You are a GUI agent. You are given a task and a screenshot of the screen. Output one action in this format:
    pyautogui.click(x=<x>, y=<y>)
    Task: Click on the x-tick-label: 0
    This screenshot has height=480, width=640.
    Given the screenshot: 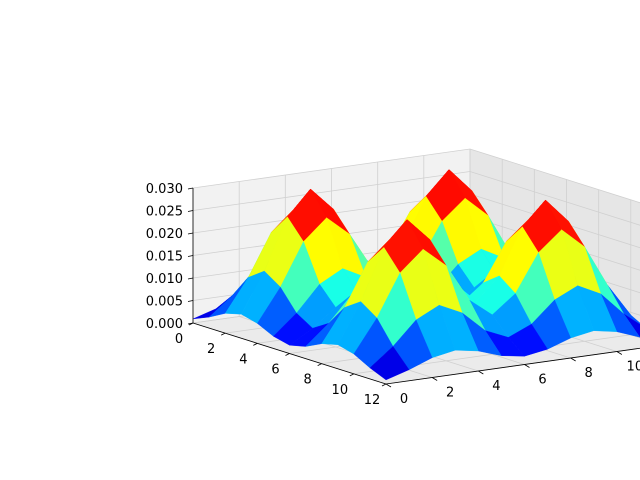 What is the action you would take?
    pyautogui.click(x=179, y=339)
    